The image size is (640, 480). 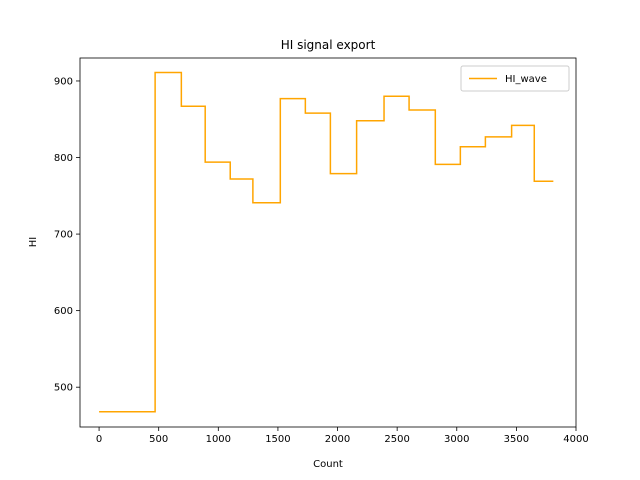 What do you see at coordinates (158, 439) in the screenshot?
I see `x-tick-label: 500` at bounding box center [158, 439].